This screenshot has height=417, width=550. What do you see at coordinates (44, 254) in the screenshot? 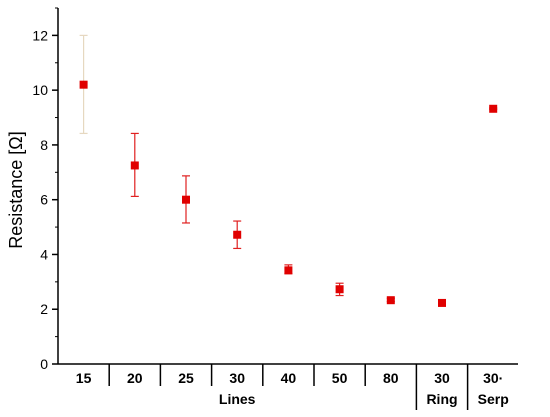
I see `y-tick-label: 4` at bounding box center [44, 254].